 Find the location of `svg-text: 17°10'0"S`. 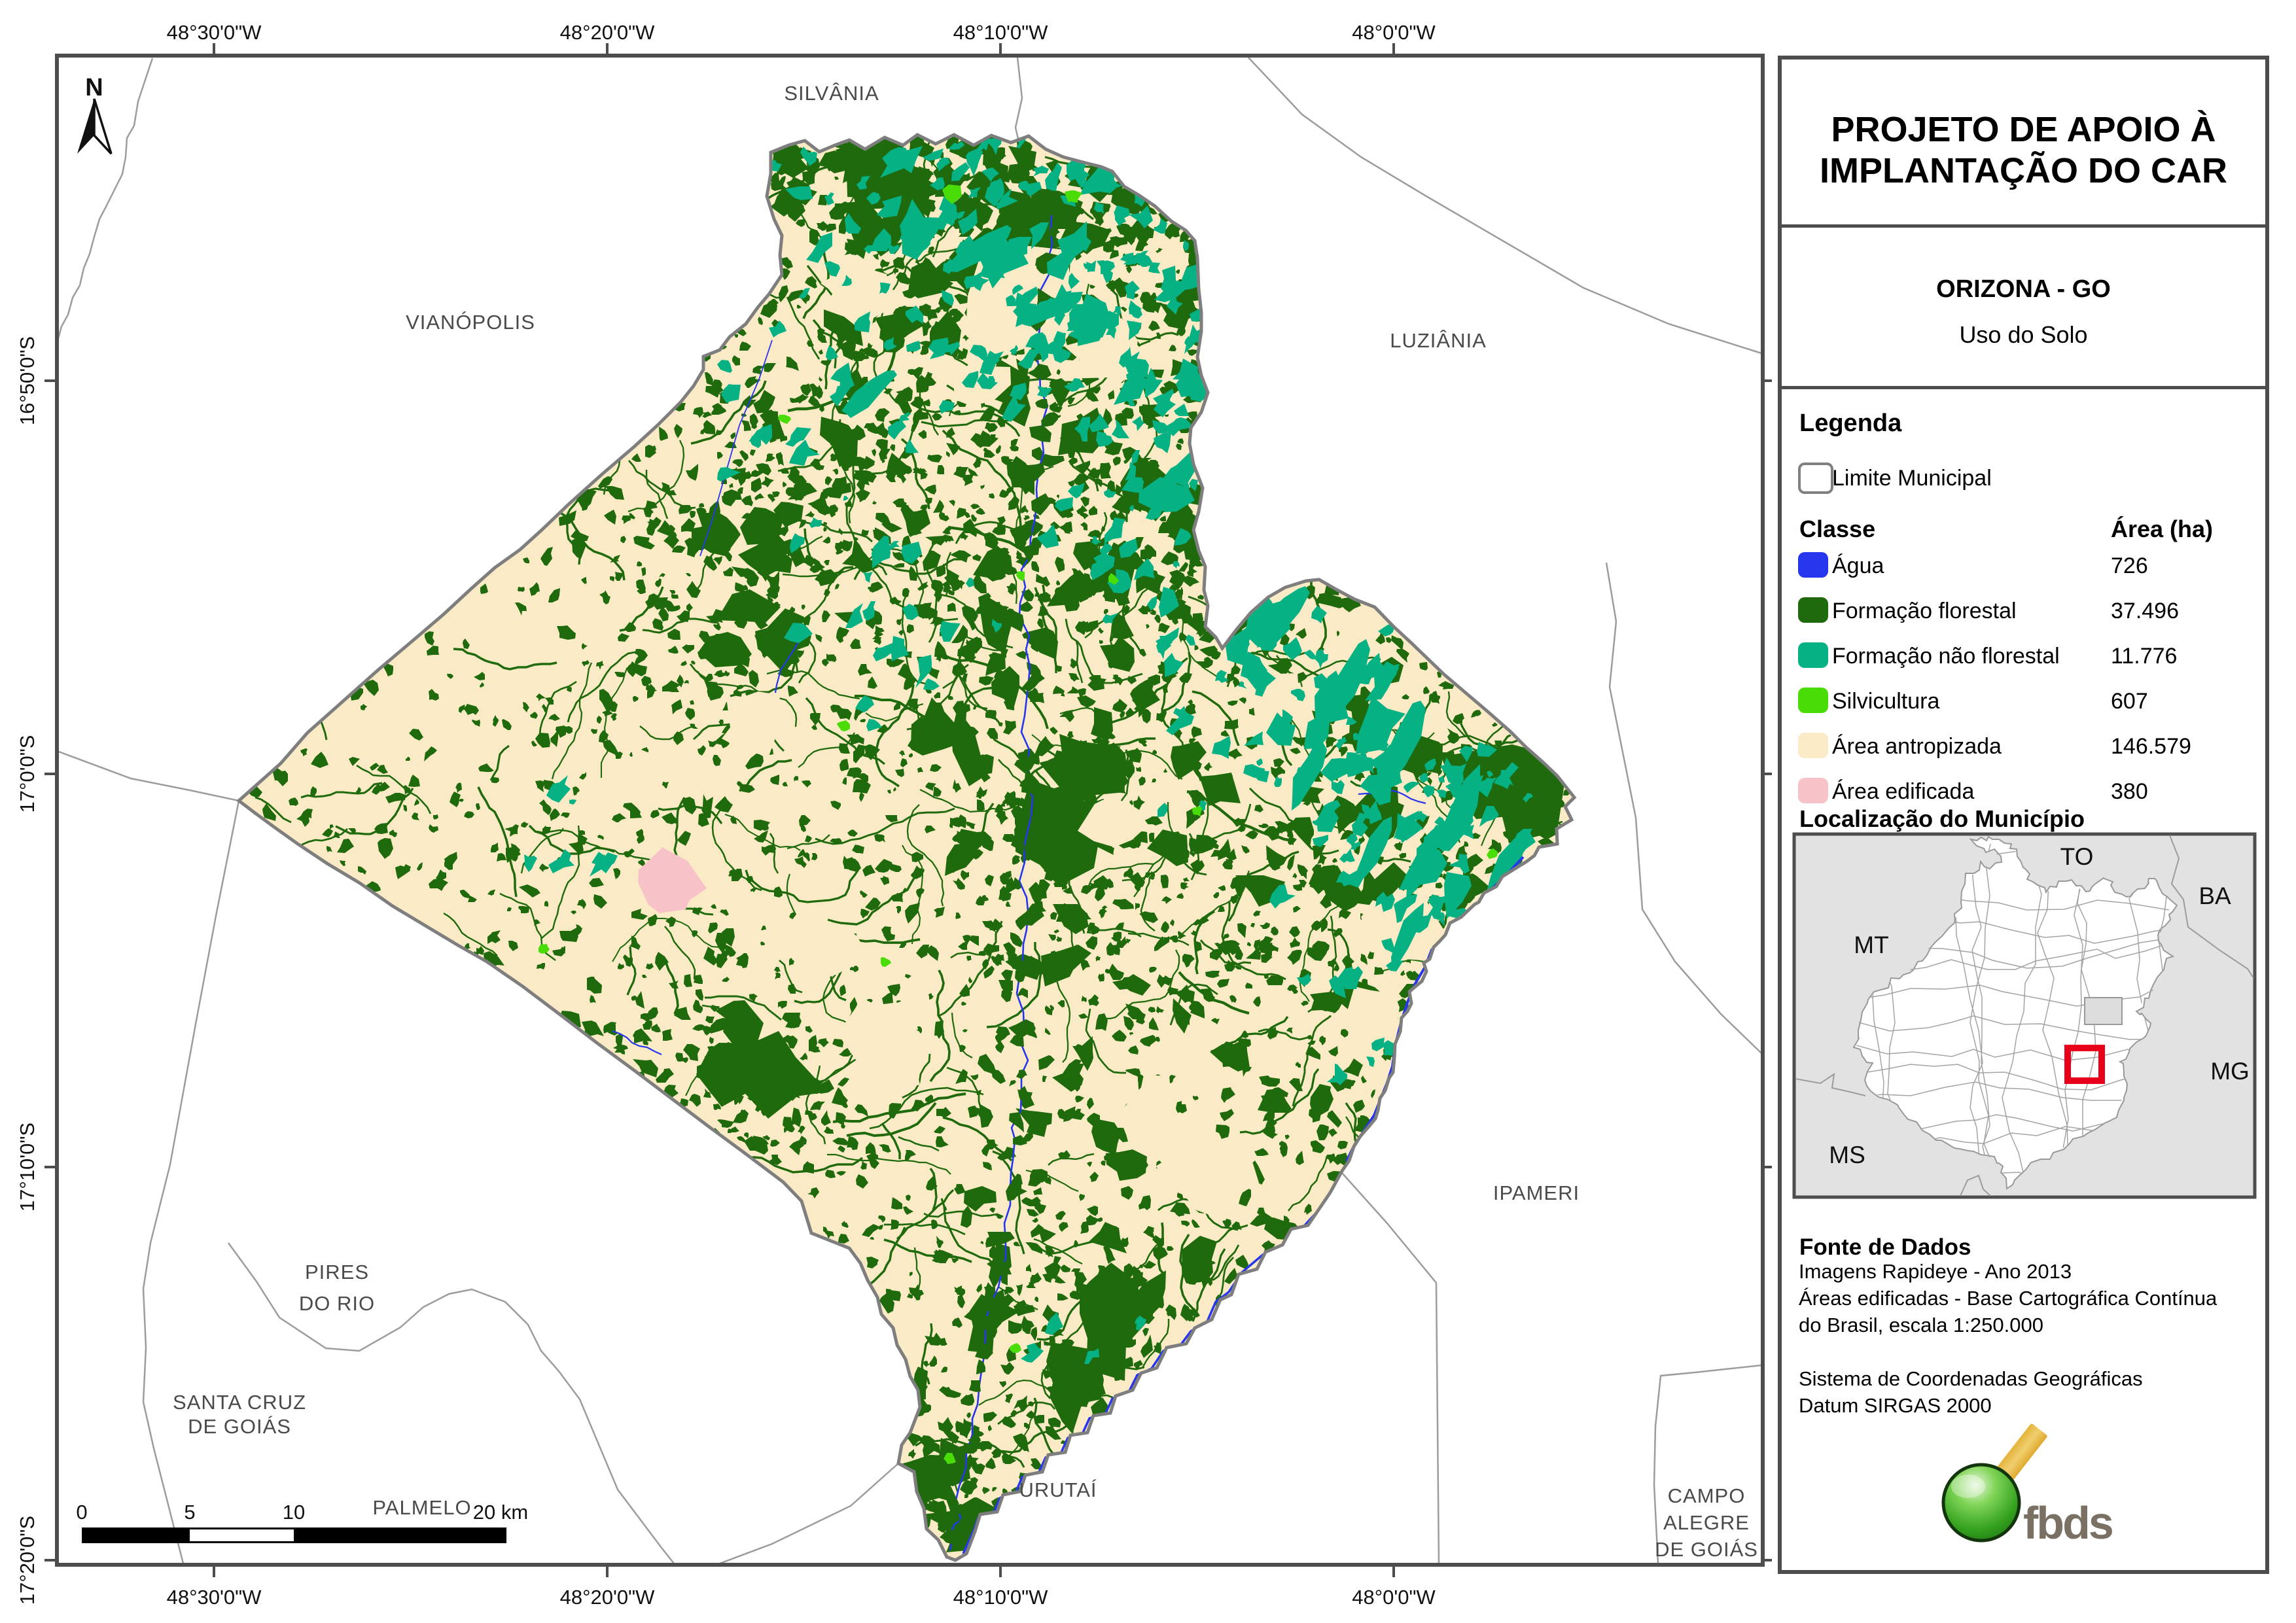

svg-text: 17°10'0"S is located at coordinates (27, 1168).